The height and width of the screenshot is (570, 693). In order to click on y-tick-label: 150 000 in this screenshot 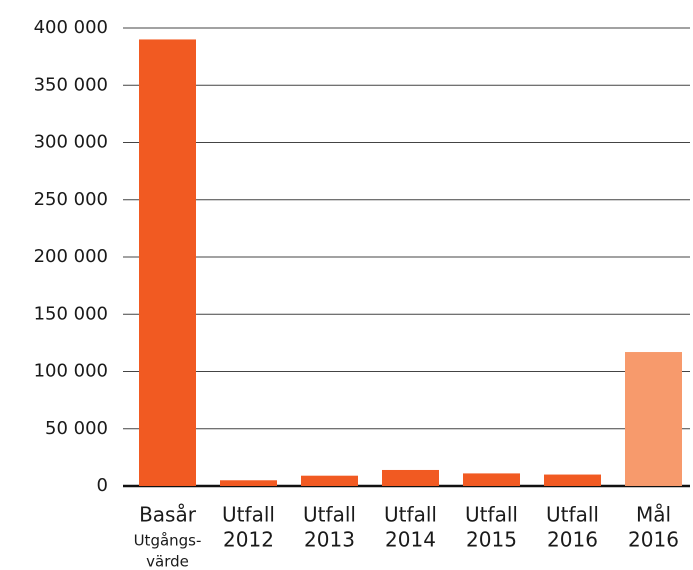, I will do `click(71, 313)`.